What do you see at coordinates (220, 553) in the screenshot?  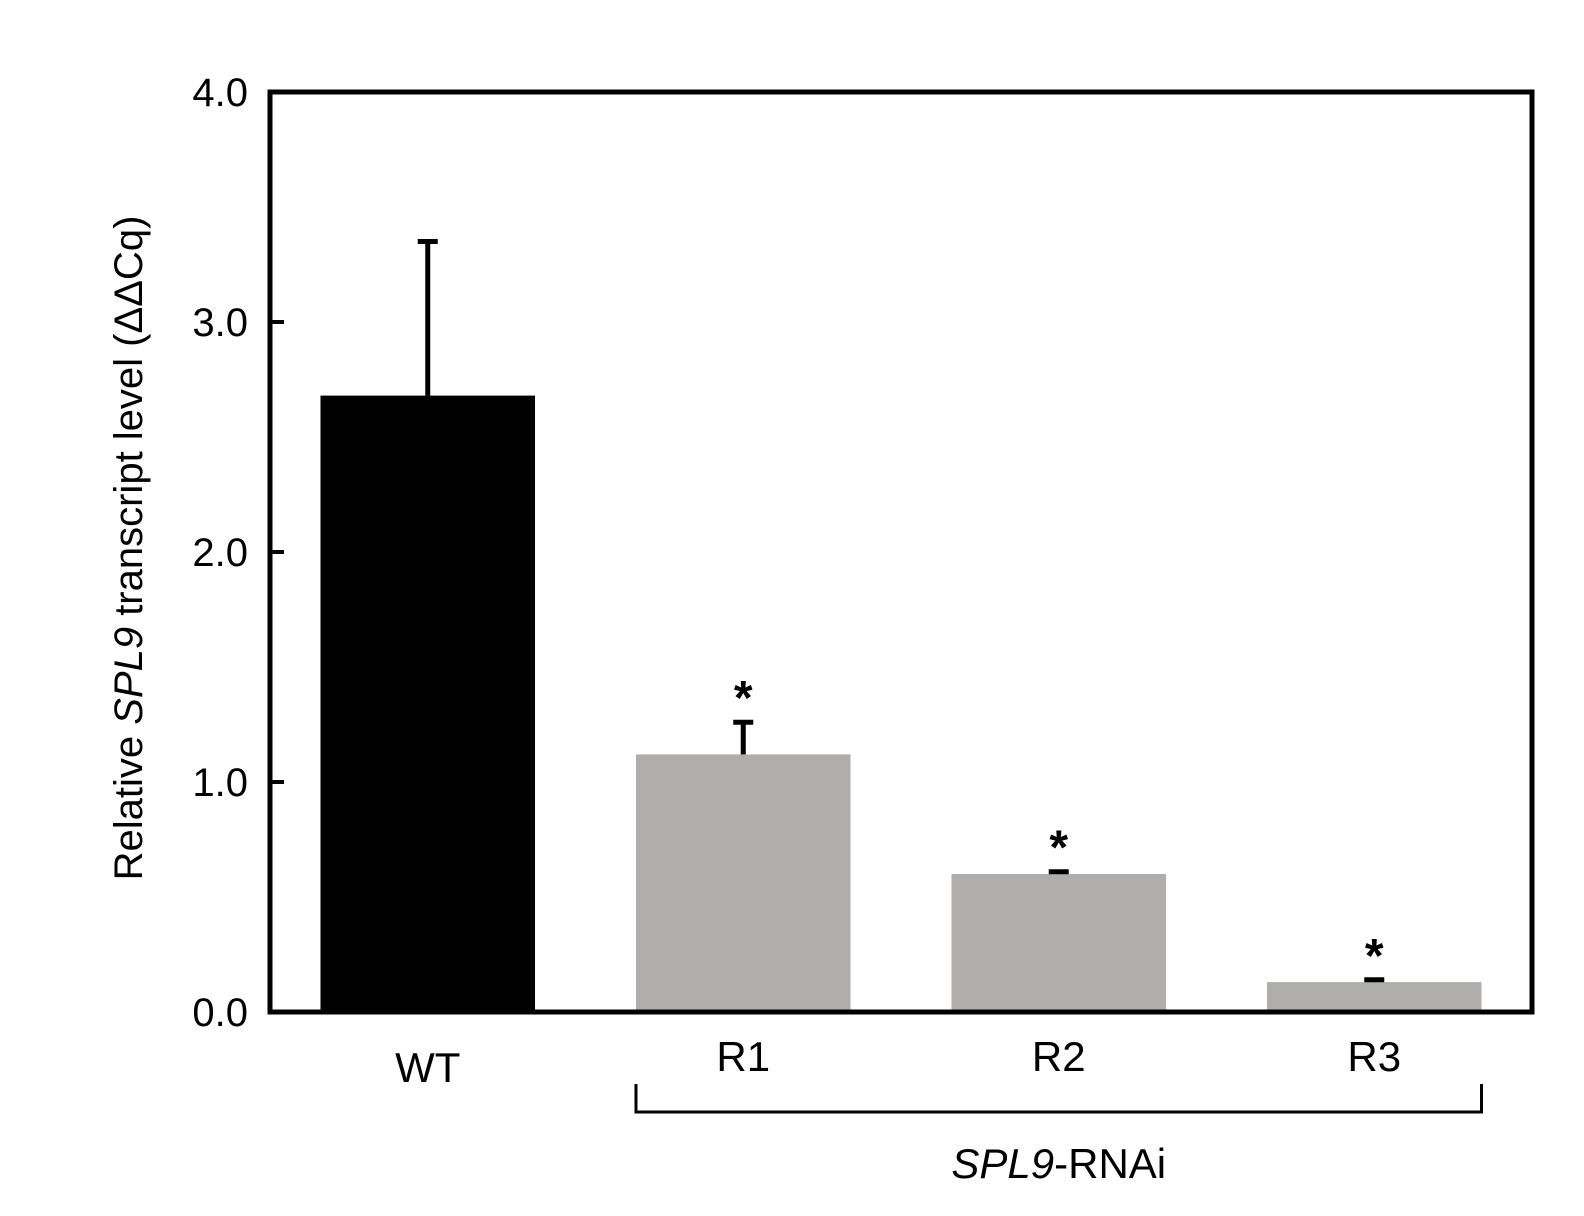 I see `y-tick-label: 2.0` at bounding box center [220, 553].